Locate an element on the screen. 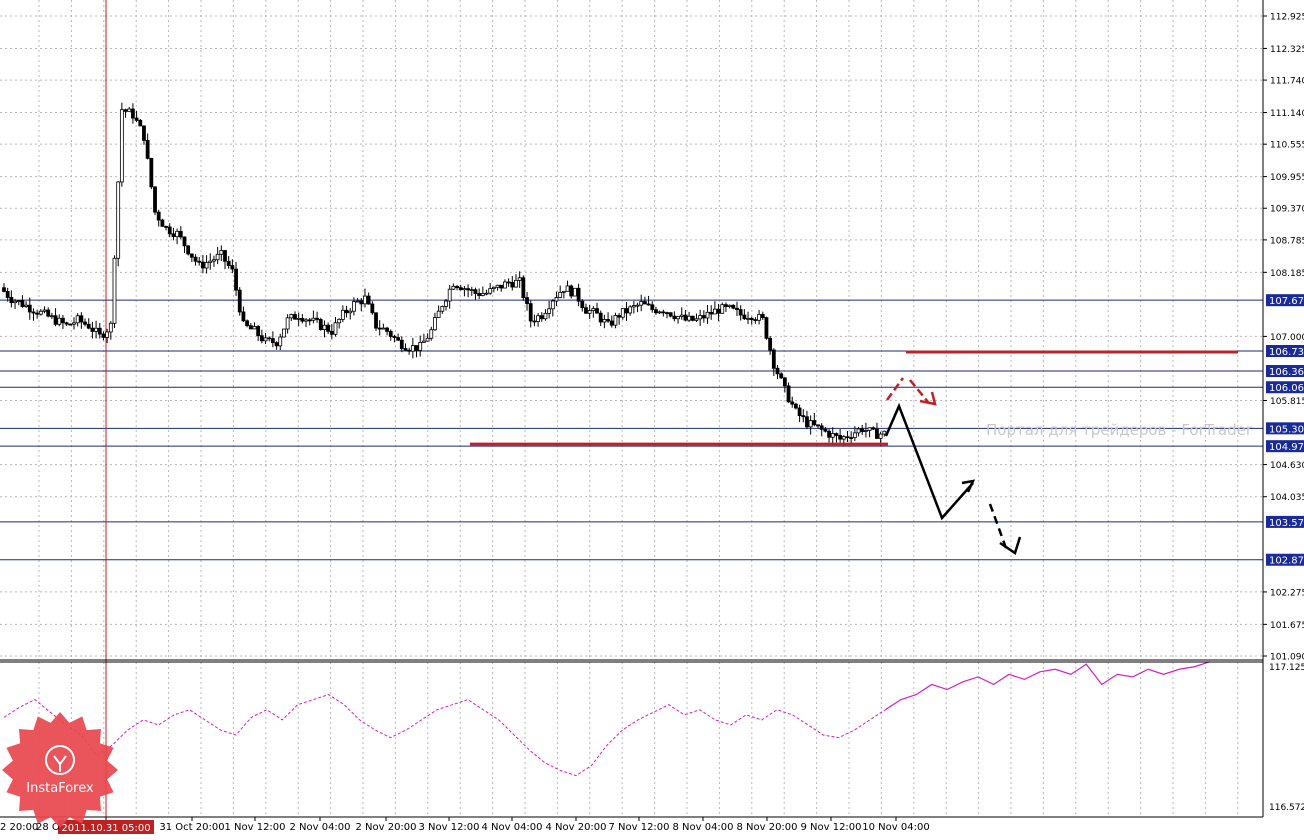 This screenshot has width=1304, height=840. logo-icon-mark is located at coordinates (60, 763).